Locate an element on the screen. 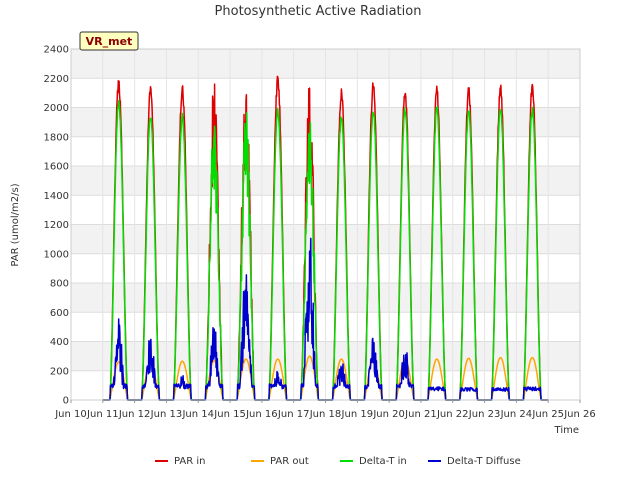 The width and height of the screenshot is (640, 480). legend-label: Delta-T in is located at coordinates (383, 461).